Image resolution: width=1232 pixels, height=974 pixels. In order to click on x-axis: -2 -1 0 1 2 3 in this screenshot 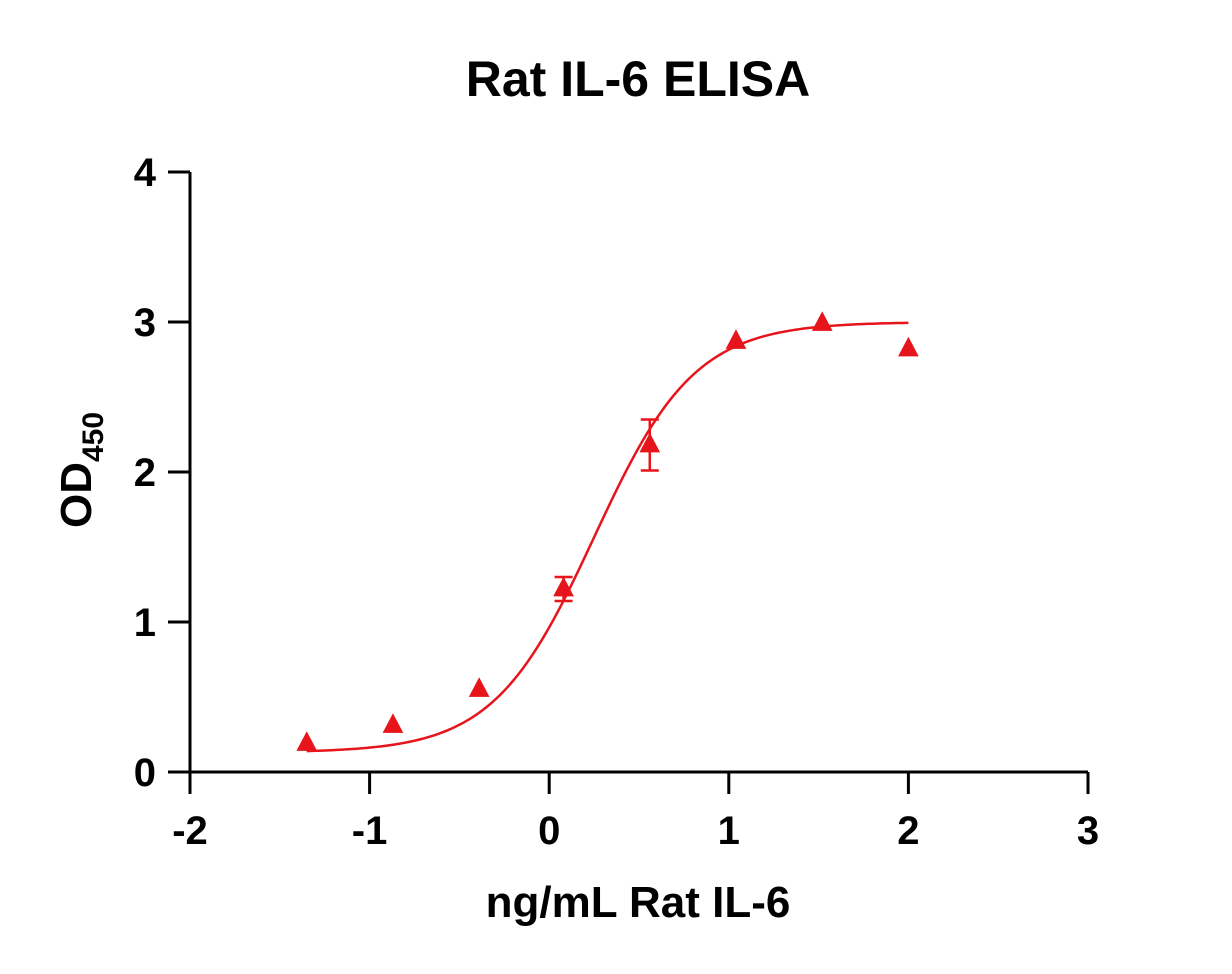, I will do `click(635, 811)`.